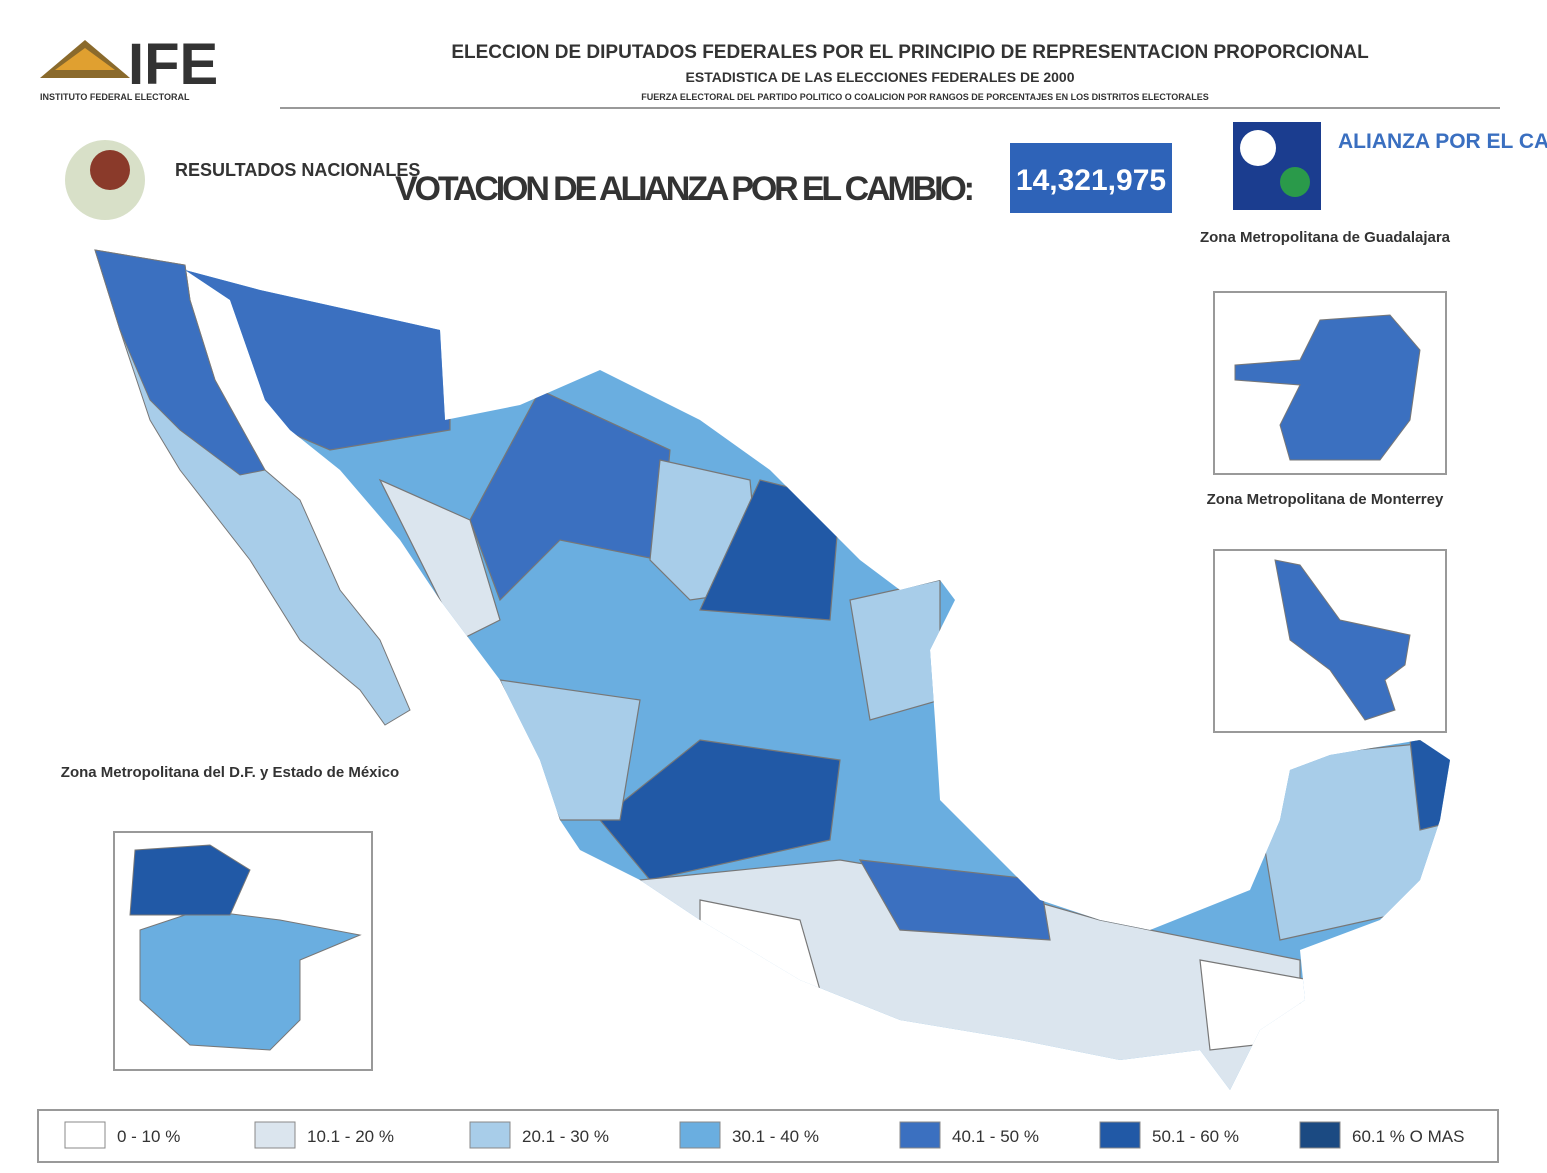  Describe the element at coordinates (1408, 1136) in the screenshot. I see `legend-label: 60.1 % O MAS` at that location.